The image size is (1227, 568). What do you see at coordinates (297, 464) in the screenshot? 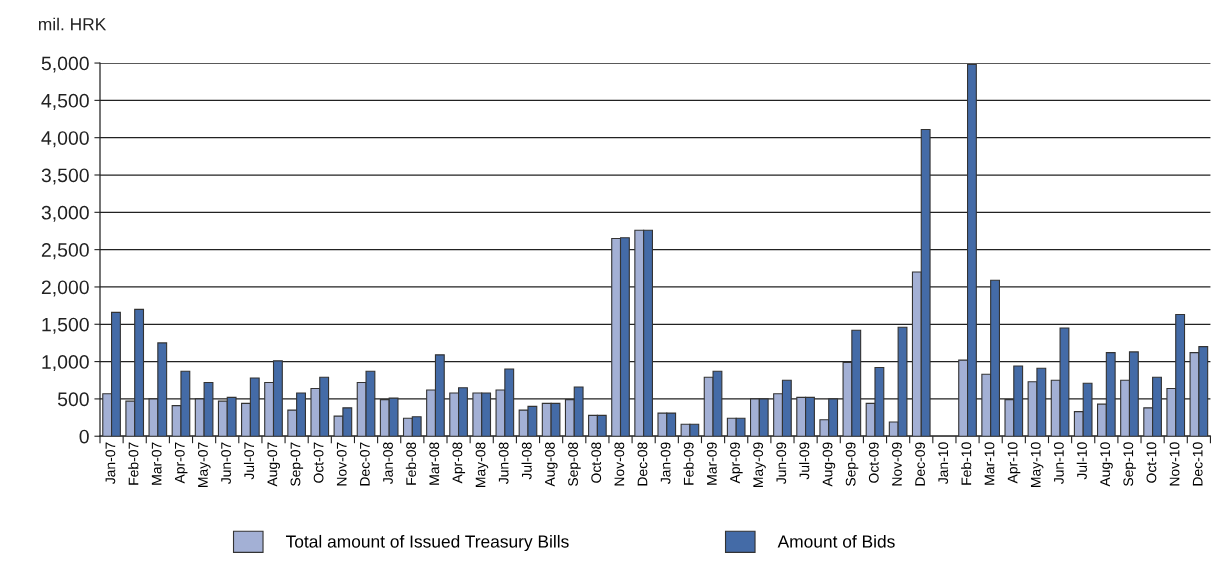
I see `x-tick-label: Sep-07` at bounding box center [297, 464].